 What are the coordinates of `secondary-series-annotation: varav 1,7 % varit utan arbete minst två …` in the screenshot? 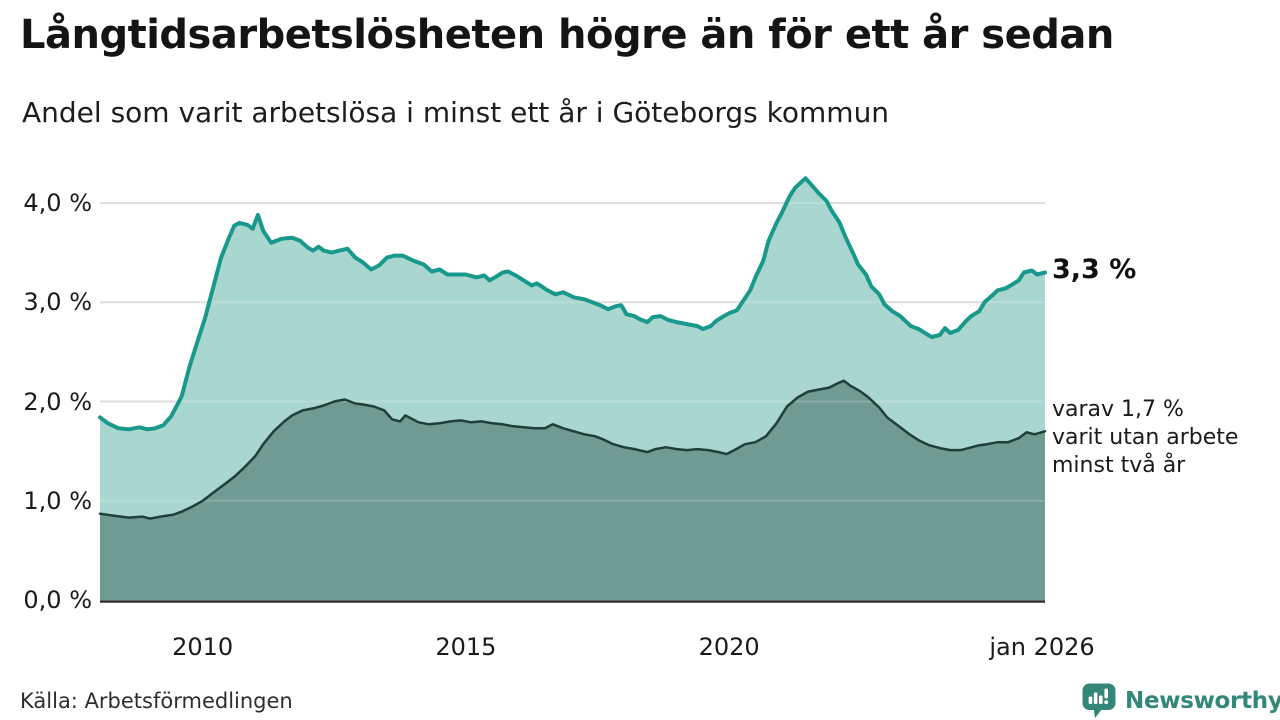 It's located at (1145, 437).